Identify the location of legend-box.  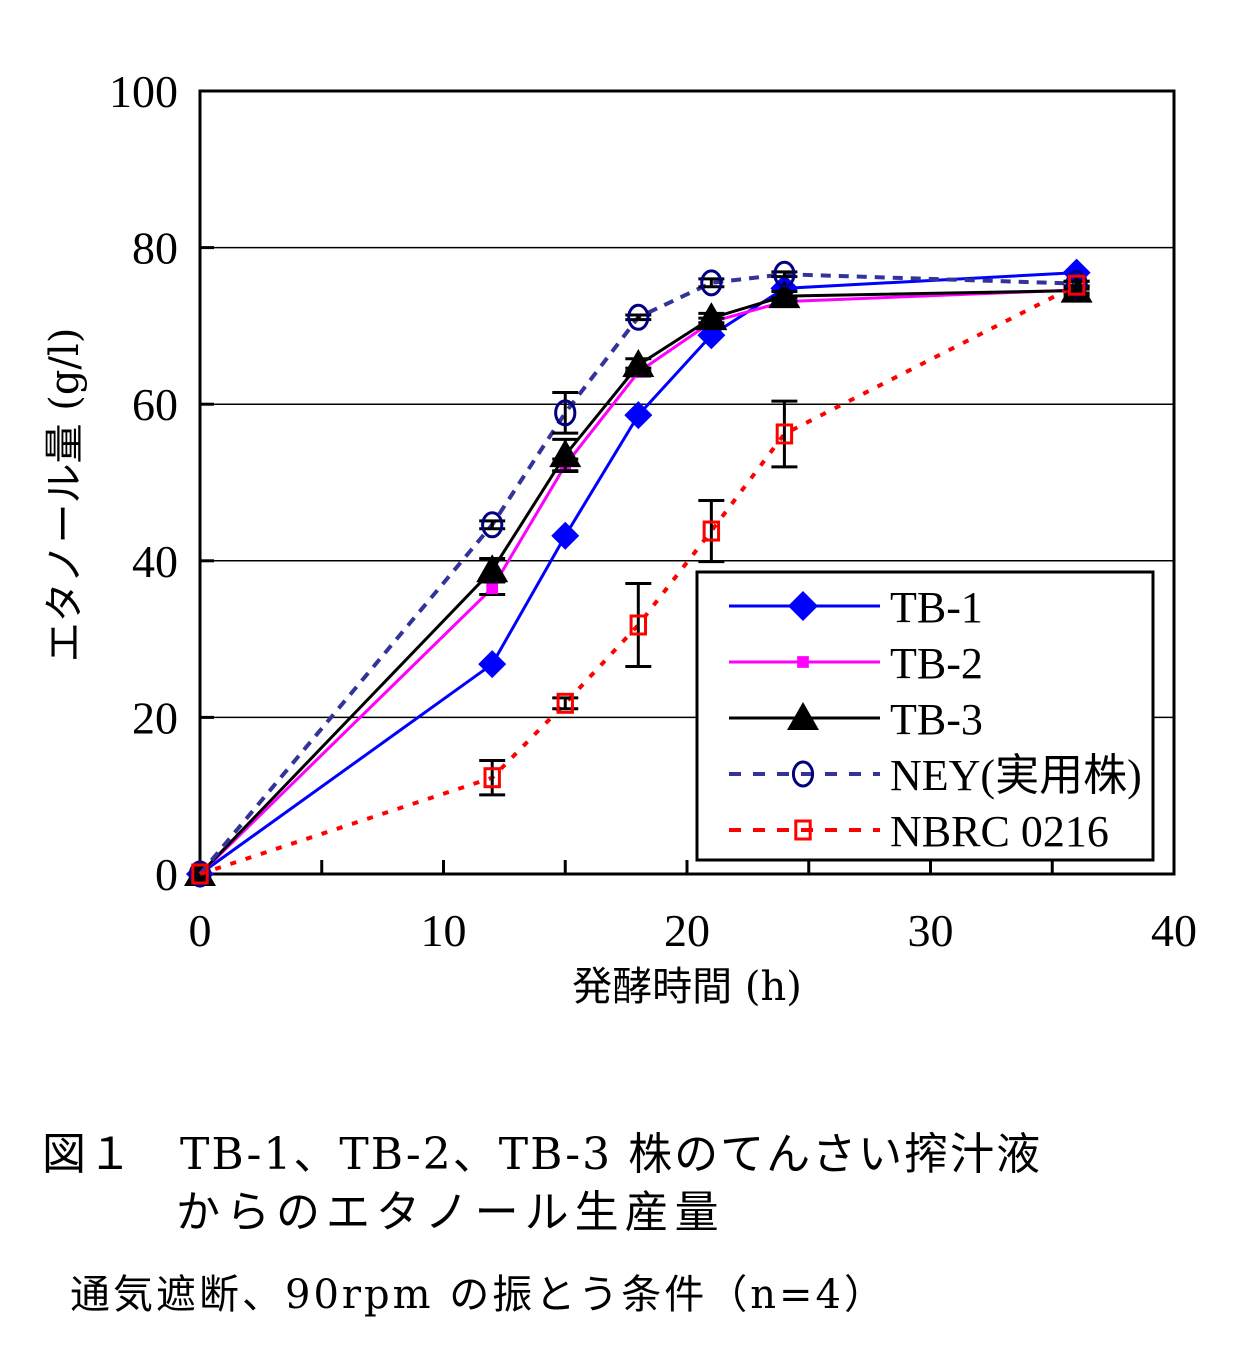
(925, 716).